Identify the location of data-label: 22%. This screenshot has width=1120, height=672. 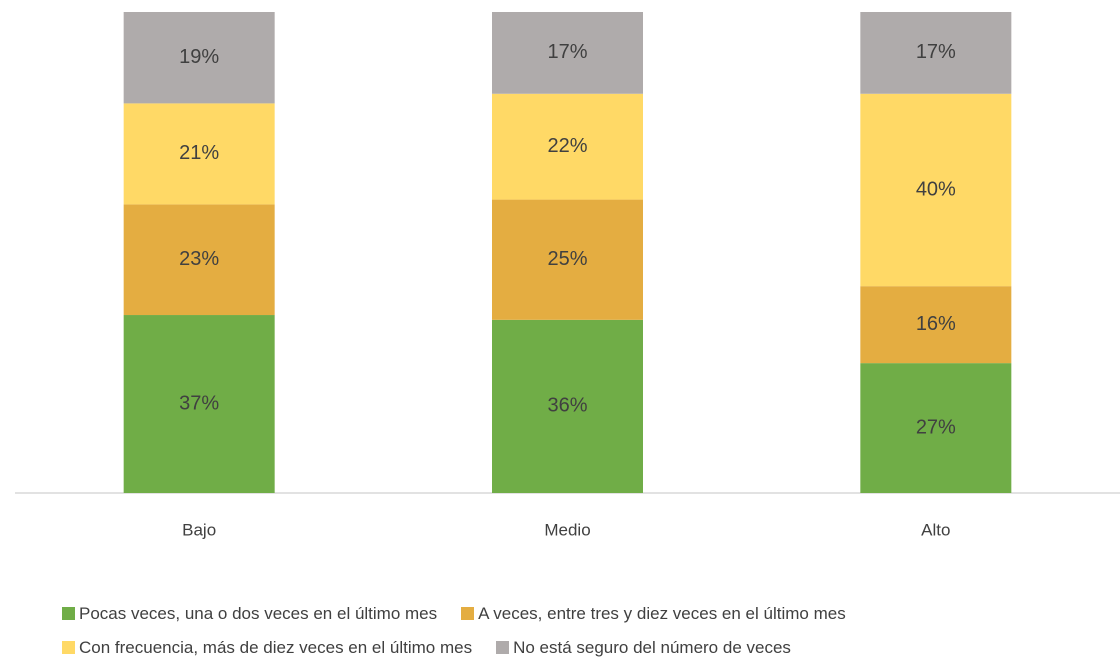
(567, 146).